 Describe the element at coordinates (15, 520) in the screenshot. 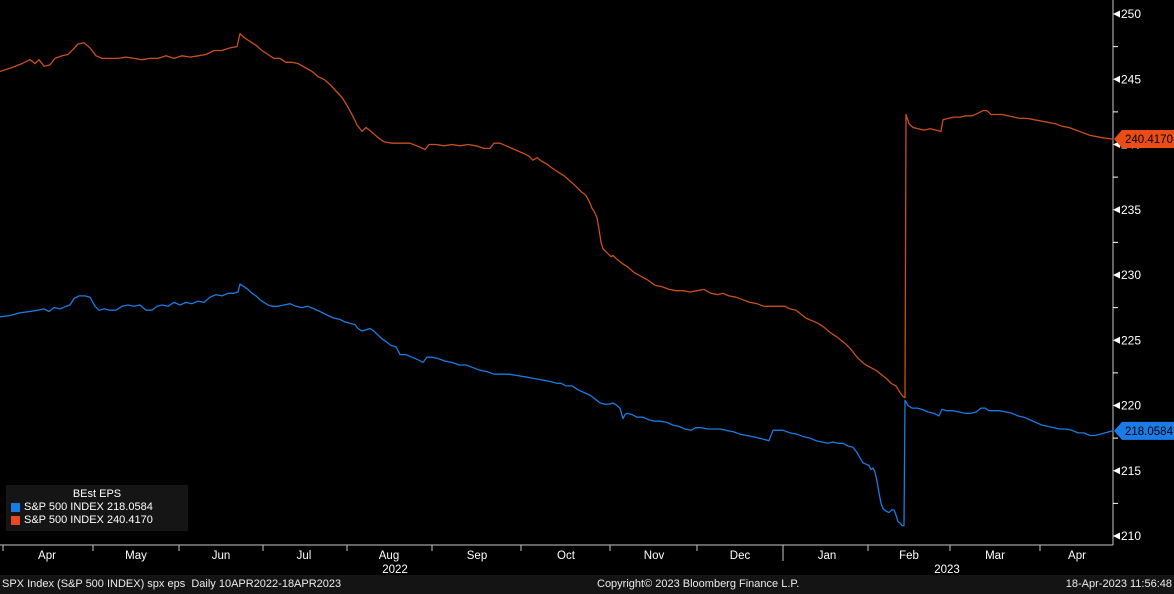

I see `series-swatch-orange` at that location.